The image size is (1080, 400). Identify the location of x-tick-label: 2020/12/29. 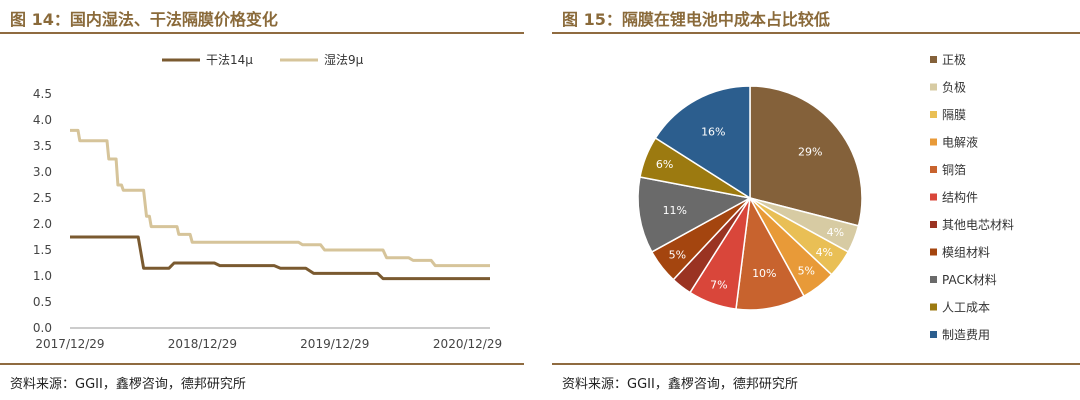
(467, 344).